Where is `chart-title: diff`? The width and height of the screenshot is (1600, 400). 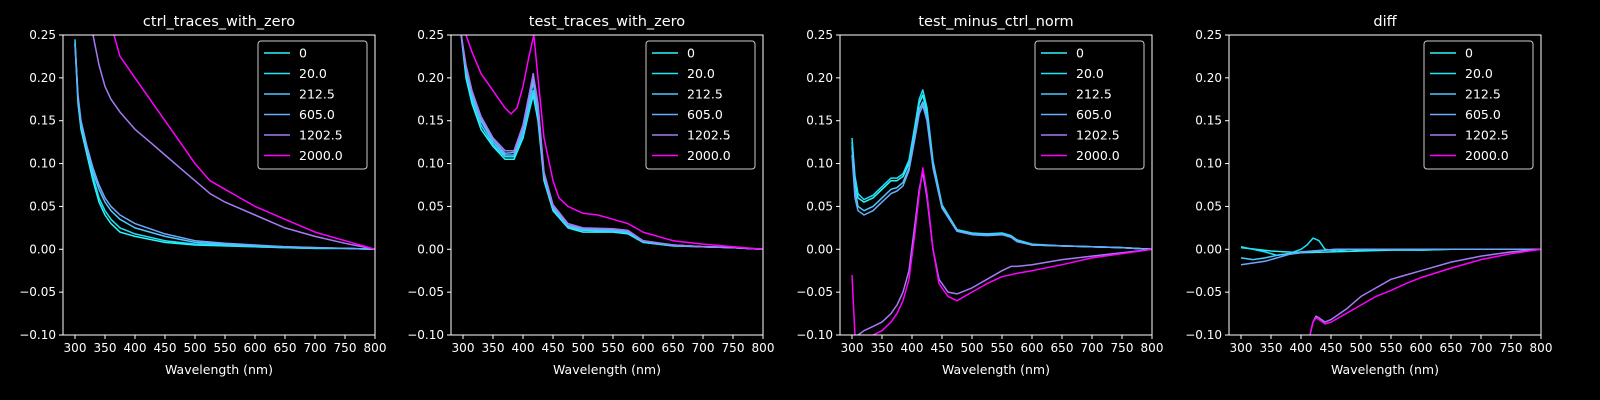 chart-title: diff is located at coordinates (1385, 22).